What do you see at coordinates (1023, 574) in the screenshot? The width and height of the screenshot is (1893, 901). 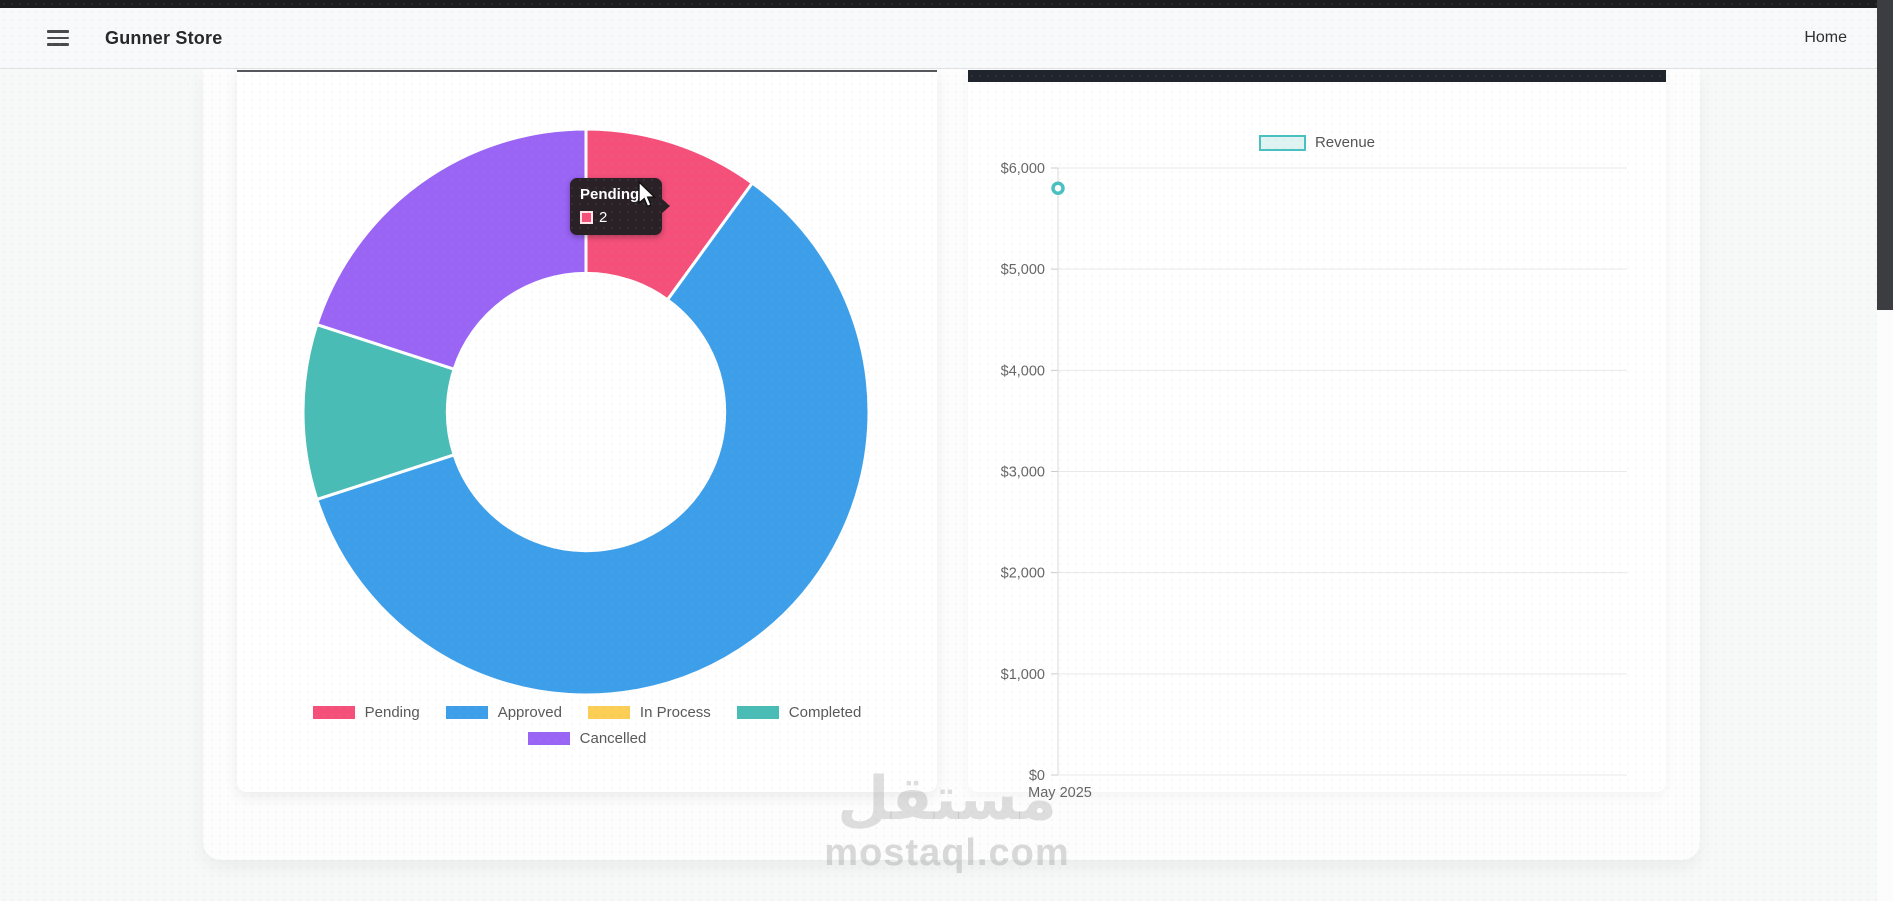 I see `y-tick-label: $2,000` at bounding box center [1023, 574].